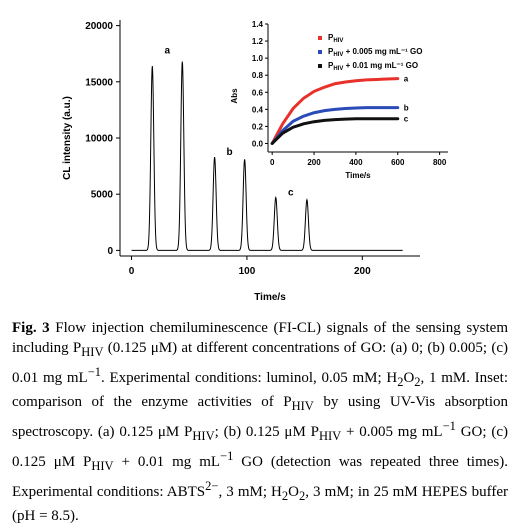 The image size is (518, 526). I want to click on main-x-label: Time/s, so click(270, 297).